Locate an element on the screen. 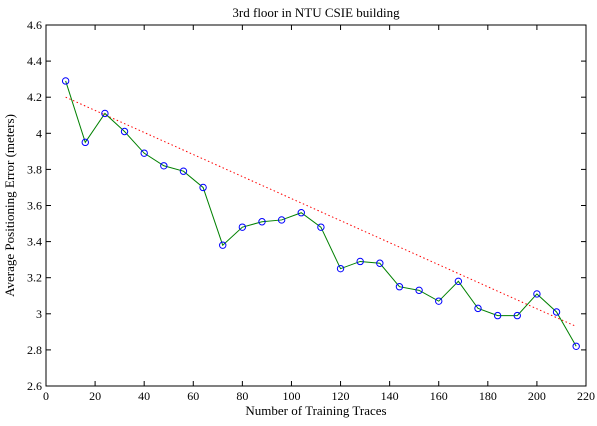  y-tick-label: 3.8 is located at coordinates (34, 169).